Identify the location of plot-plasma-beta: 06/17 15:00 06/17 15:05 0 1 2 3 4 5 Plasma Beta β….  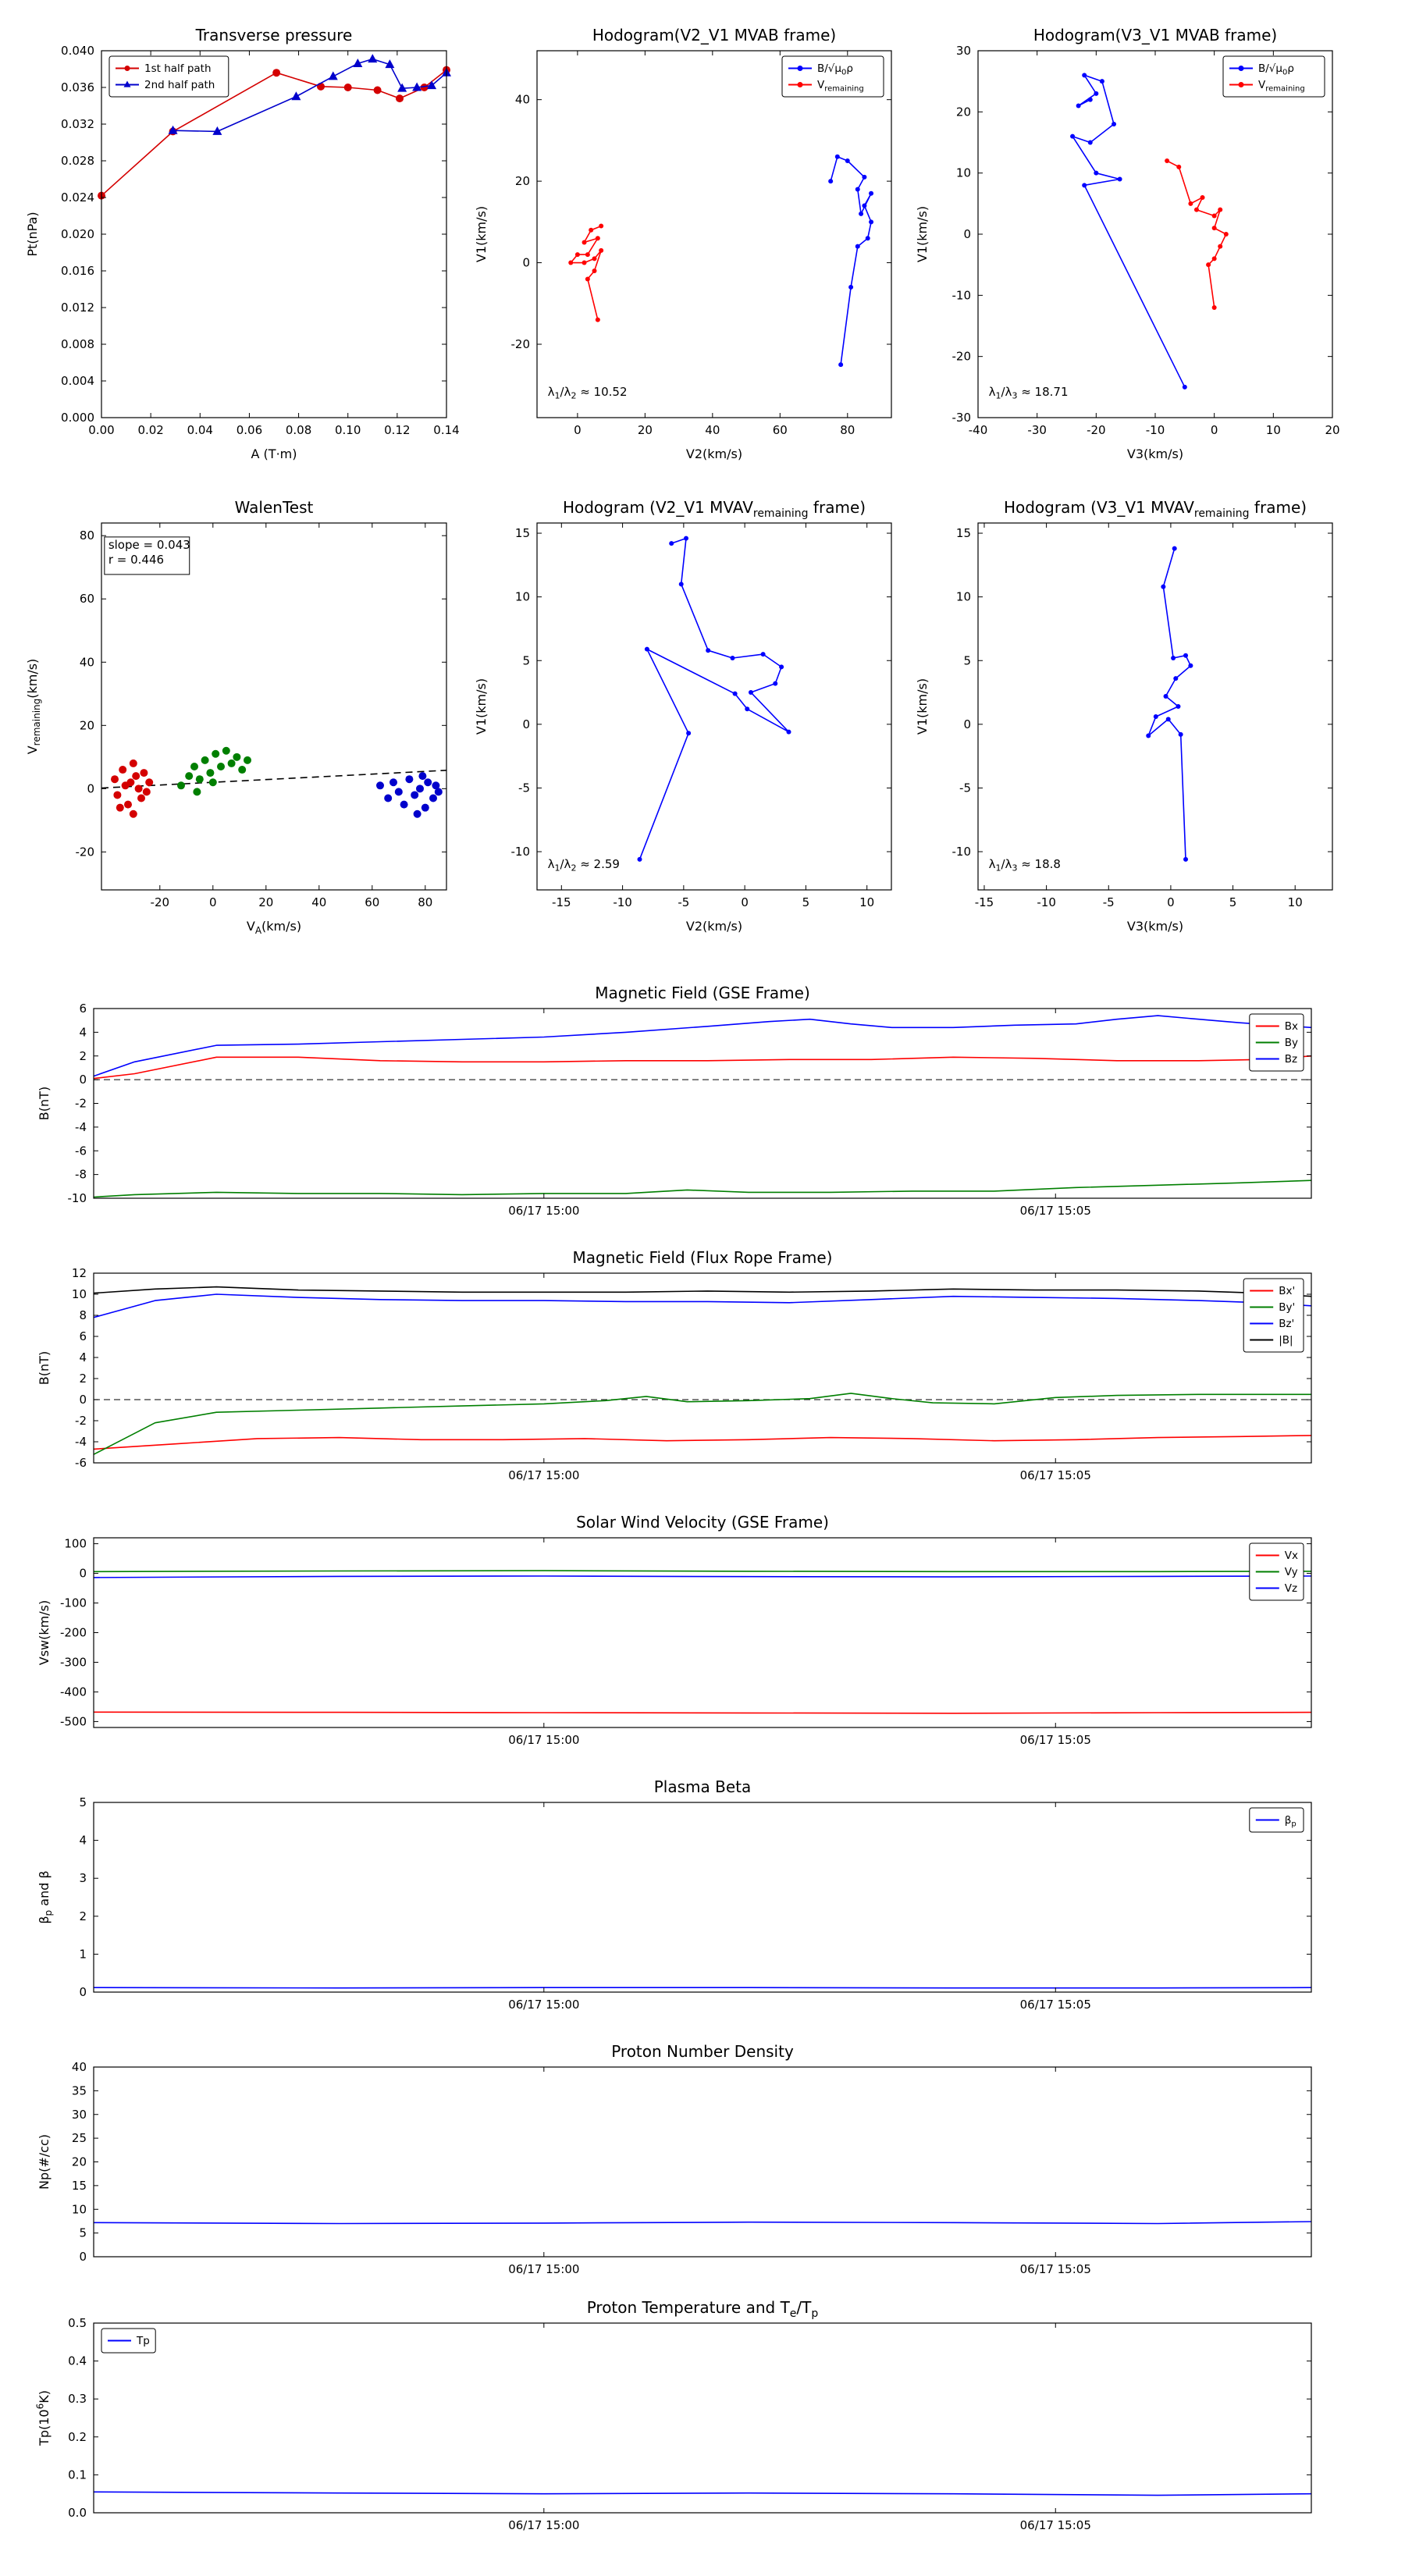
(679, 1894).